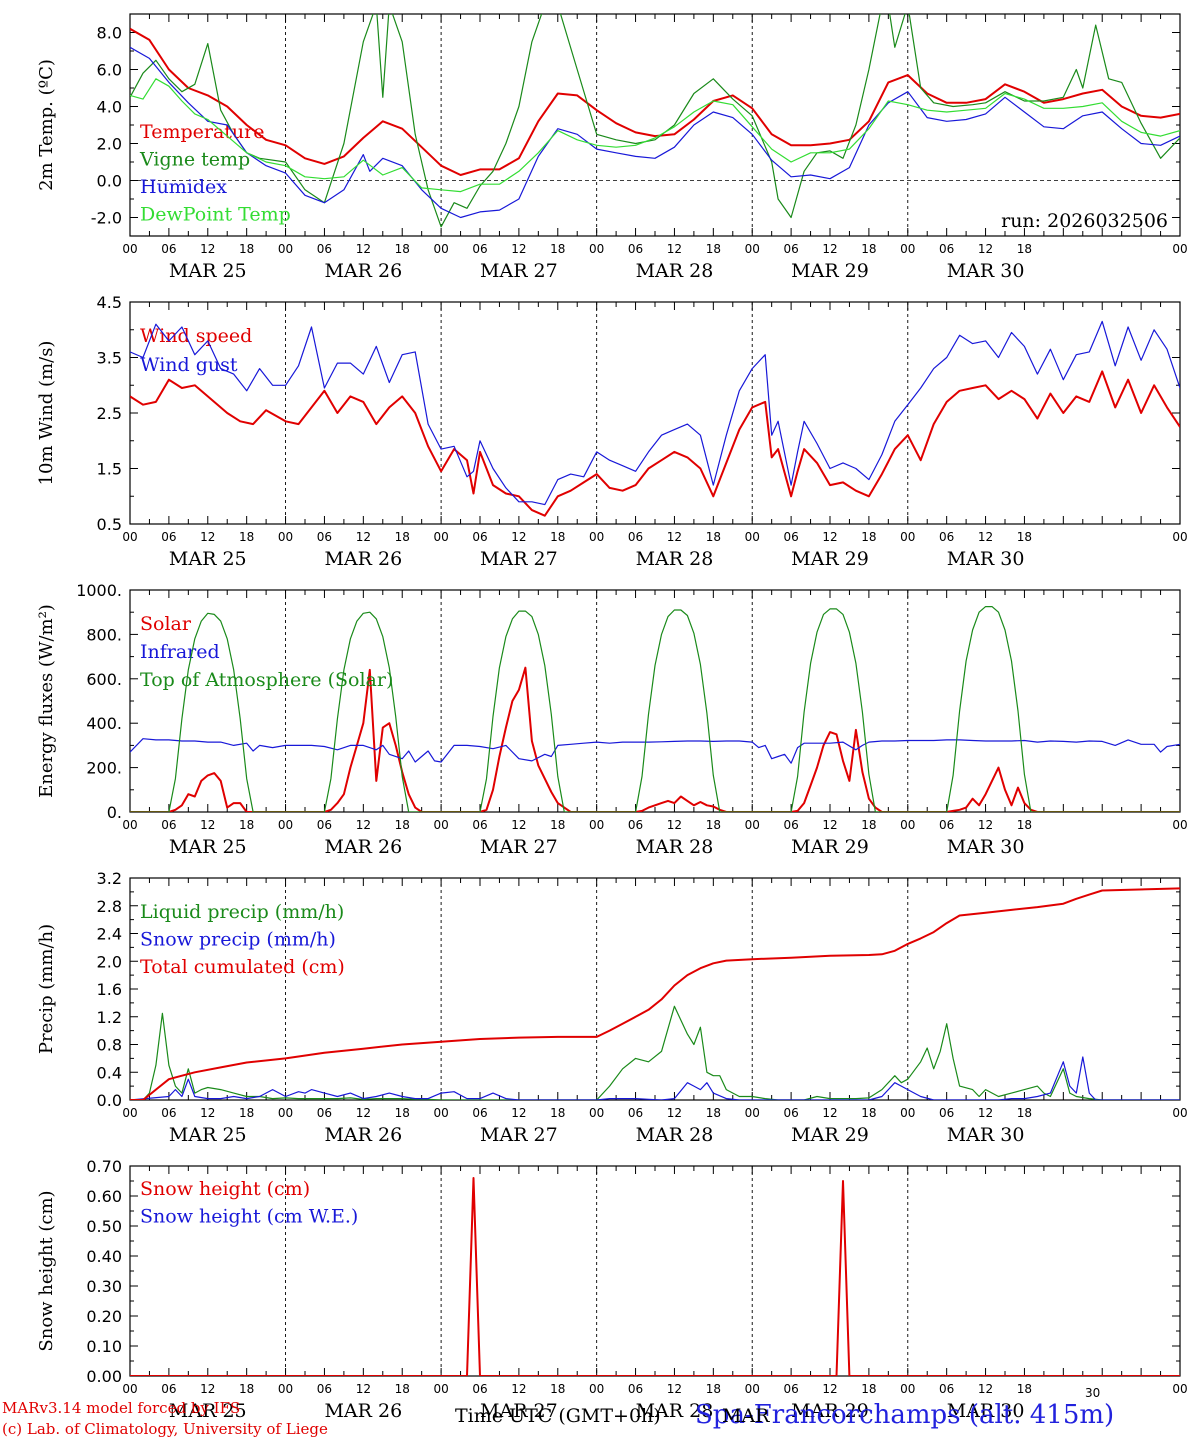  Describe the element at coordinates (109, 70) in the screenshot. I see `y-tick-label: 6.0` at that location.